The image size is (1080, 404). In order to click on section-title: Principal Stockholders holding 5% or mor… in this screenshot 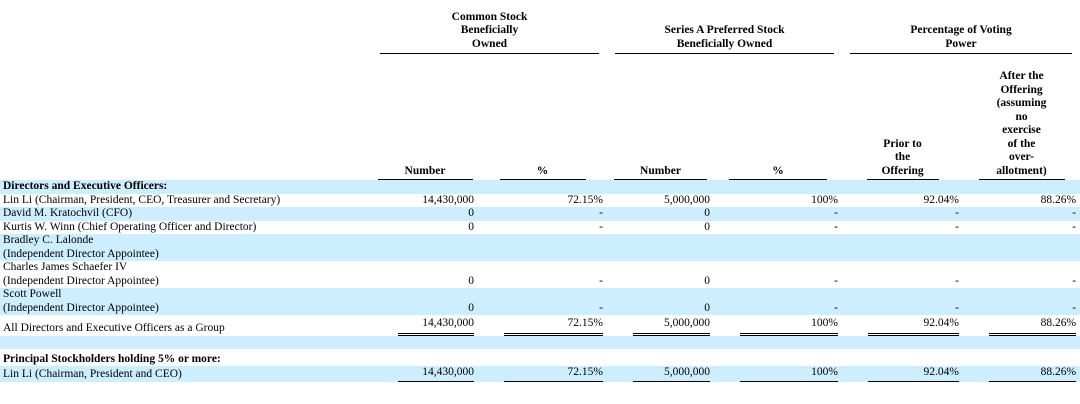, I will do `click(112, 358)`.